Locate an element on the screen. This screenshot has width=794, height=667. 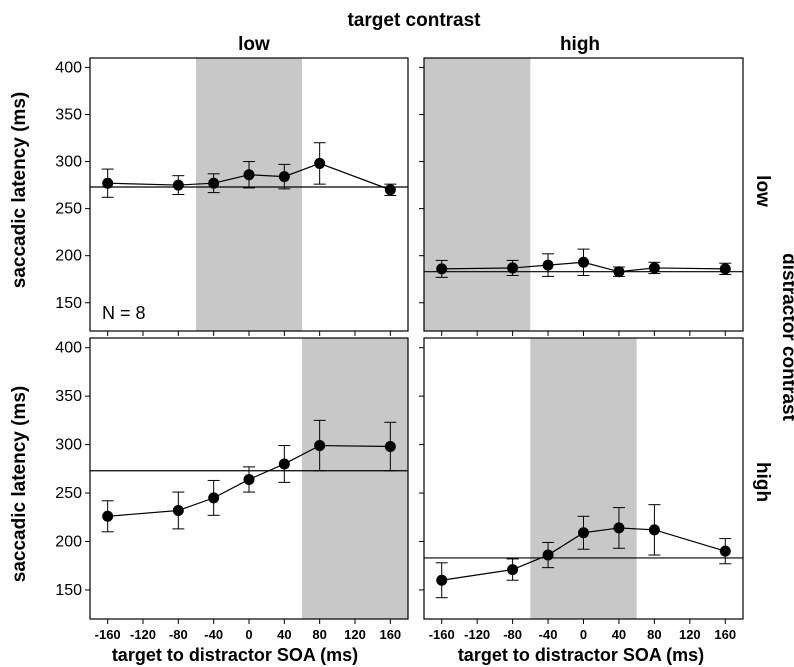
xlabel-right: target to distractor SOA (ms) is located at coordinates (581, 655).